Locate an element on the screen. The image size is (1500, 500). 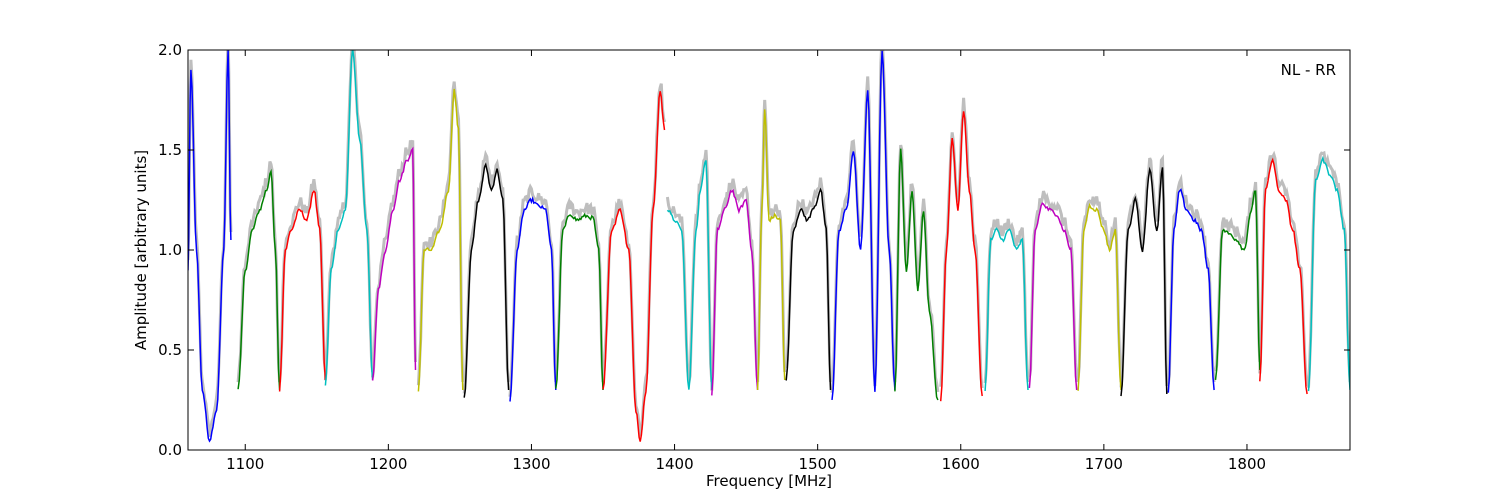
x-tick-label: 1800 is located at coordinates (1247, 464).